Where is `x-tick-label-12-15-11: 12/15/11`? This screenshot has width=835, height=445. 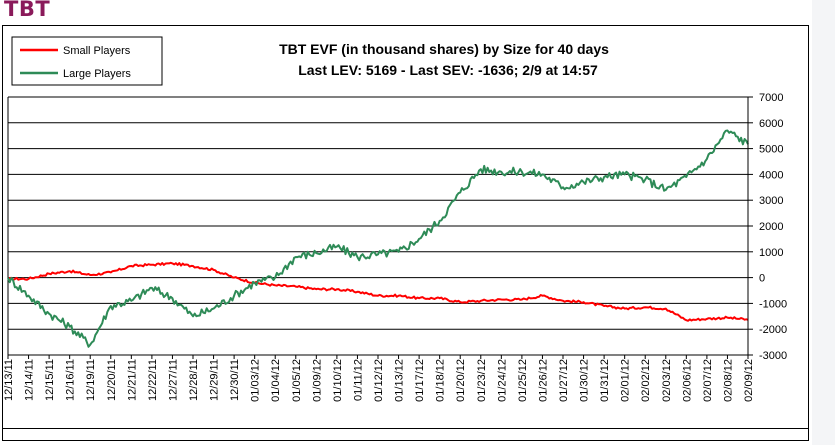 x-tick-label-12-15-11: 12/15/11 is located at coordinates (50, 380).